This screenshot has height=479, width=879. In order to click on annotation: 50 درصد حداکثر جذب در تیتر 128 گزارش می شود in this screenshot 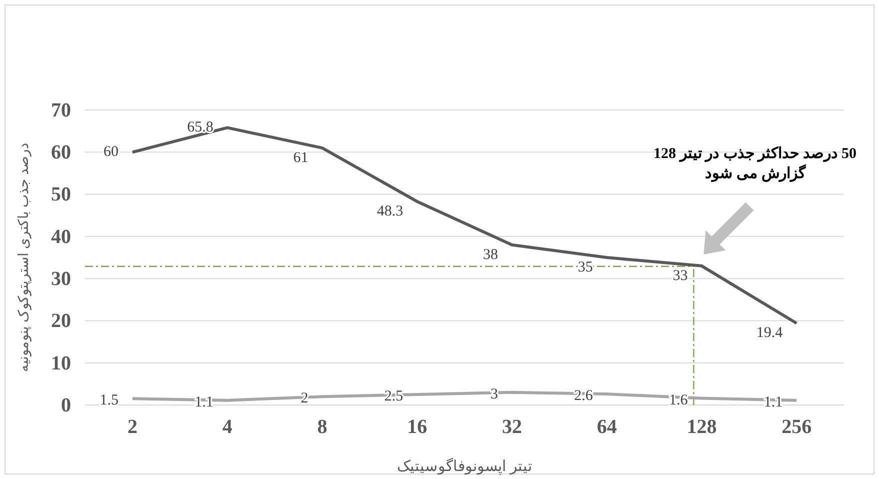, I will do `click(755, 164)`.